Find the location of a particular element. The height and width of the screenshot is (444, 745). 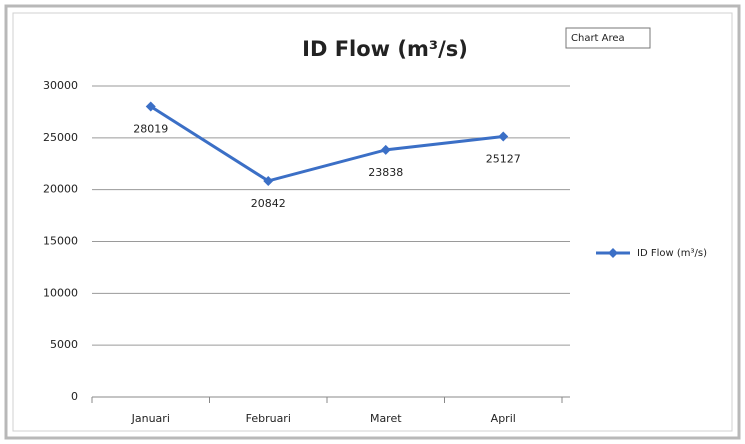

y-tick-label: 0 is located at coordinates (74, 396).